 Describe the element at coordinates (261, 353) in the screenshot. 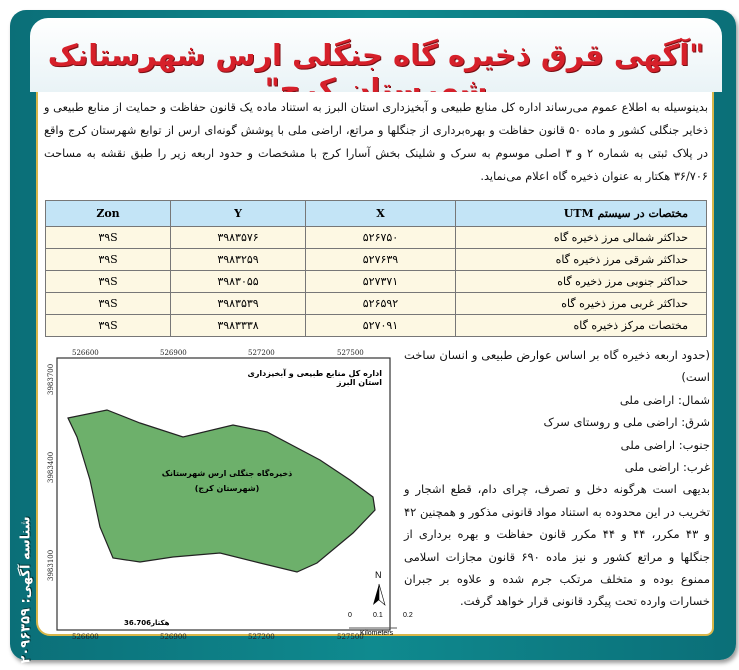

I see `x-tick-top: 527200` at that location.